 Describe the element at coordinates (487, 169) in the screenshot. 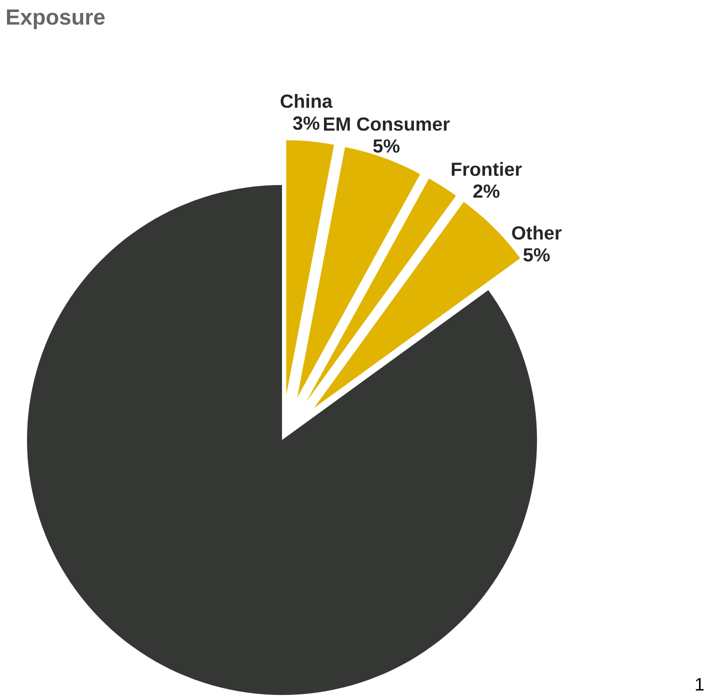

I see `slice-label: Frontier` at that location.